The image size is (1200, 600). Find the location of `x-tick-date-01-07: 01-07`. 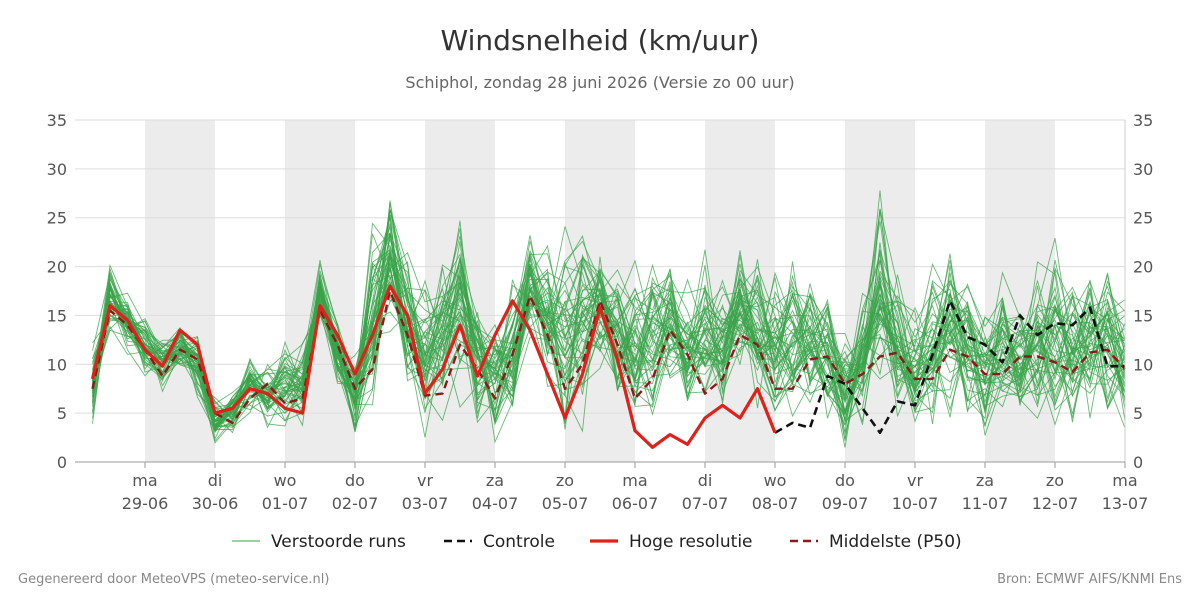

x-tick-date-01-07: 01-07 is located at coordinates (285, 503).